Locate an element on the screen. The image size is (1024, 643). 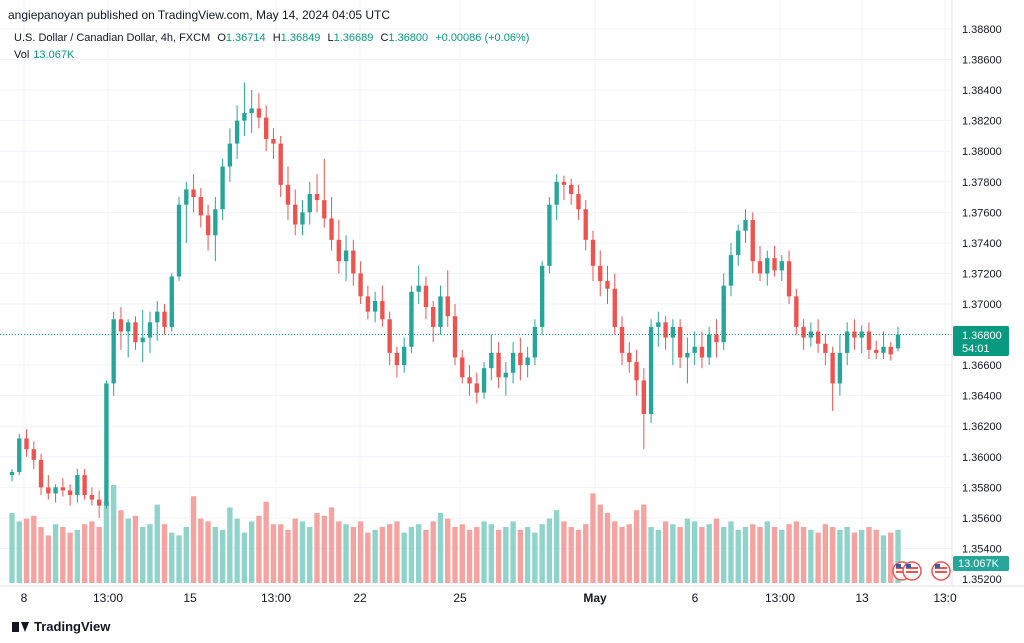
price-tick-label: 1.37600 is located at coordinates (982, 213).